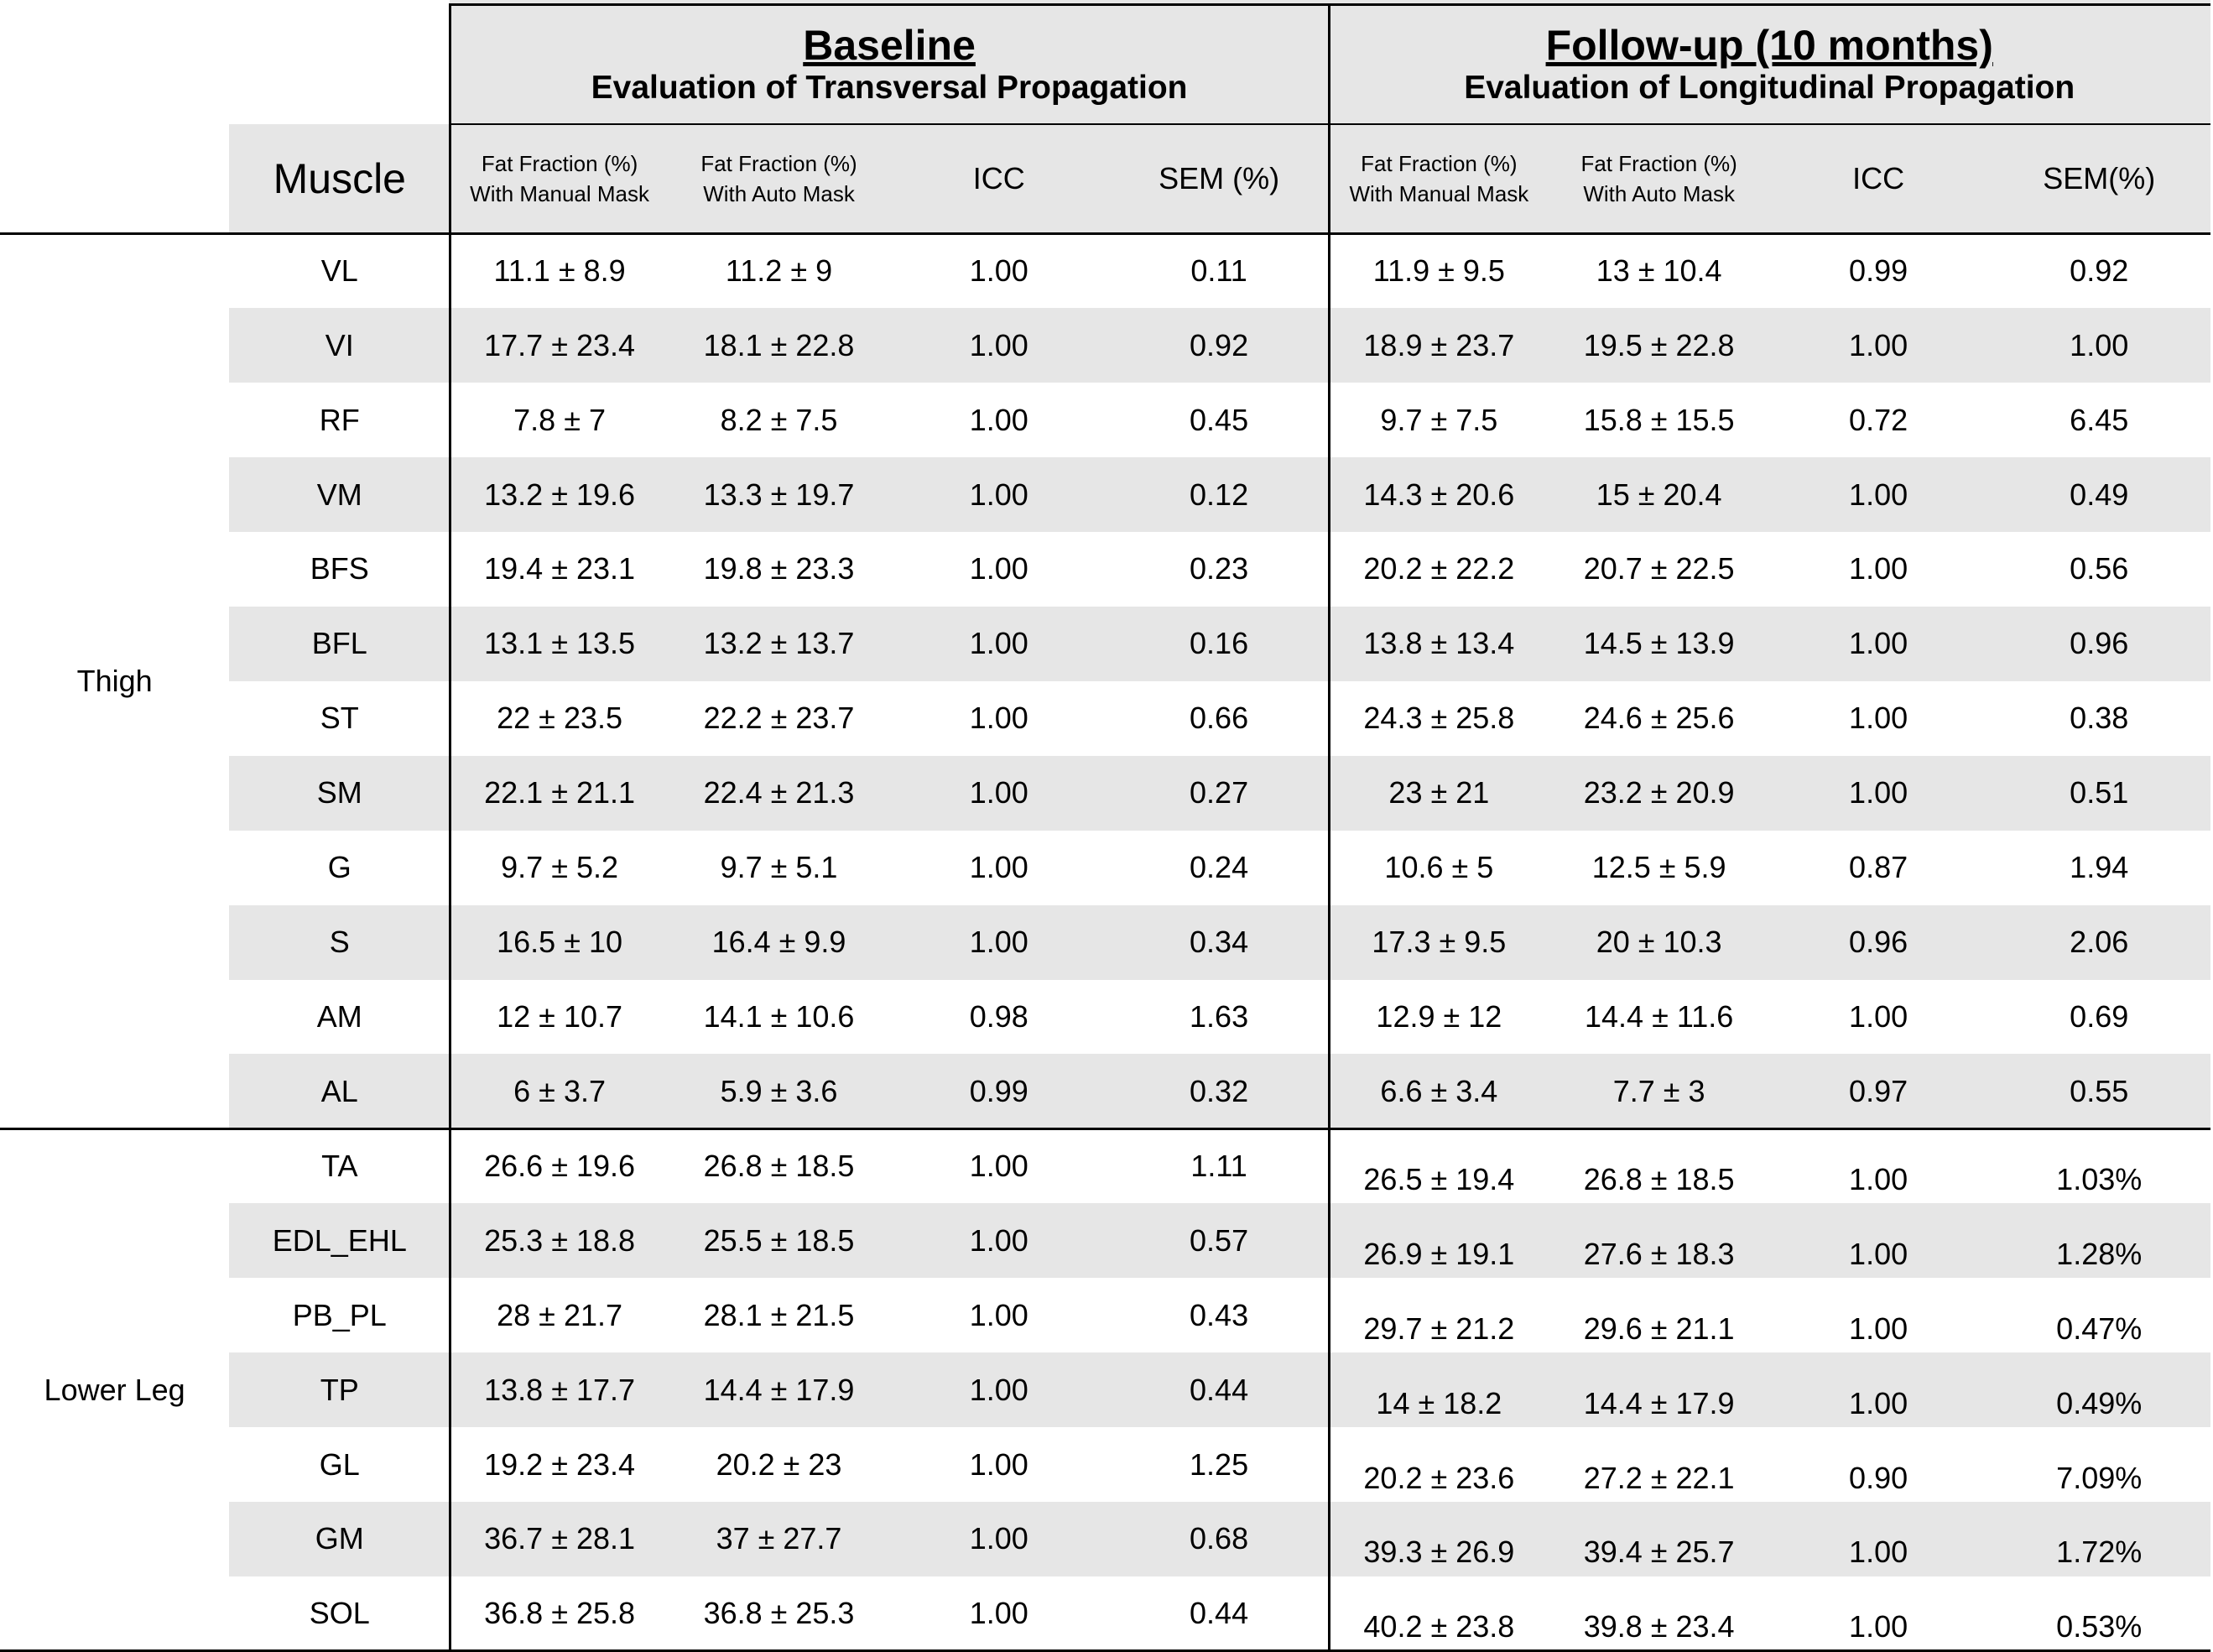 This screenshot has width=2213, height=1652. I want to click on table-cell: 13 ± 10.4, so click(1659, 270).